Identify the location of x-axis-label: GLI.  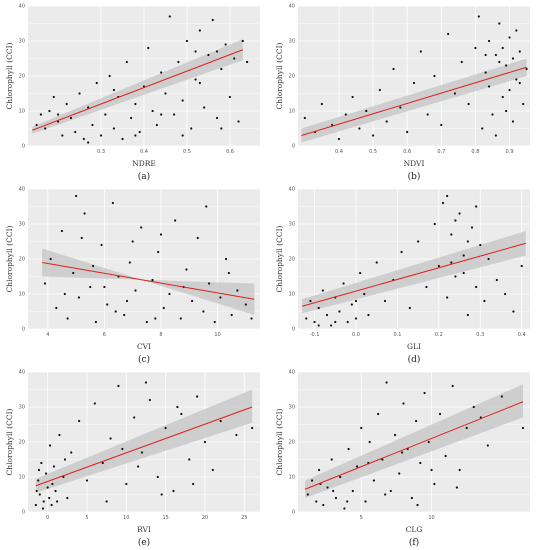
(414, 346).